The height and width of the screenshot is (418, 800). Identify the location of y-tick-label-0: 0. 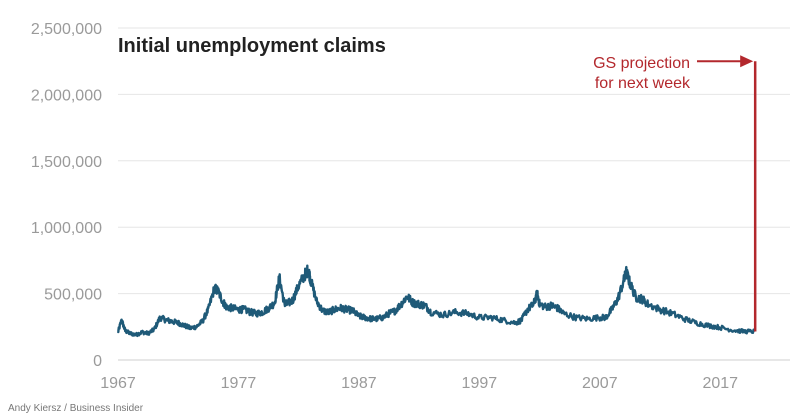
(97, 361).